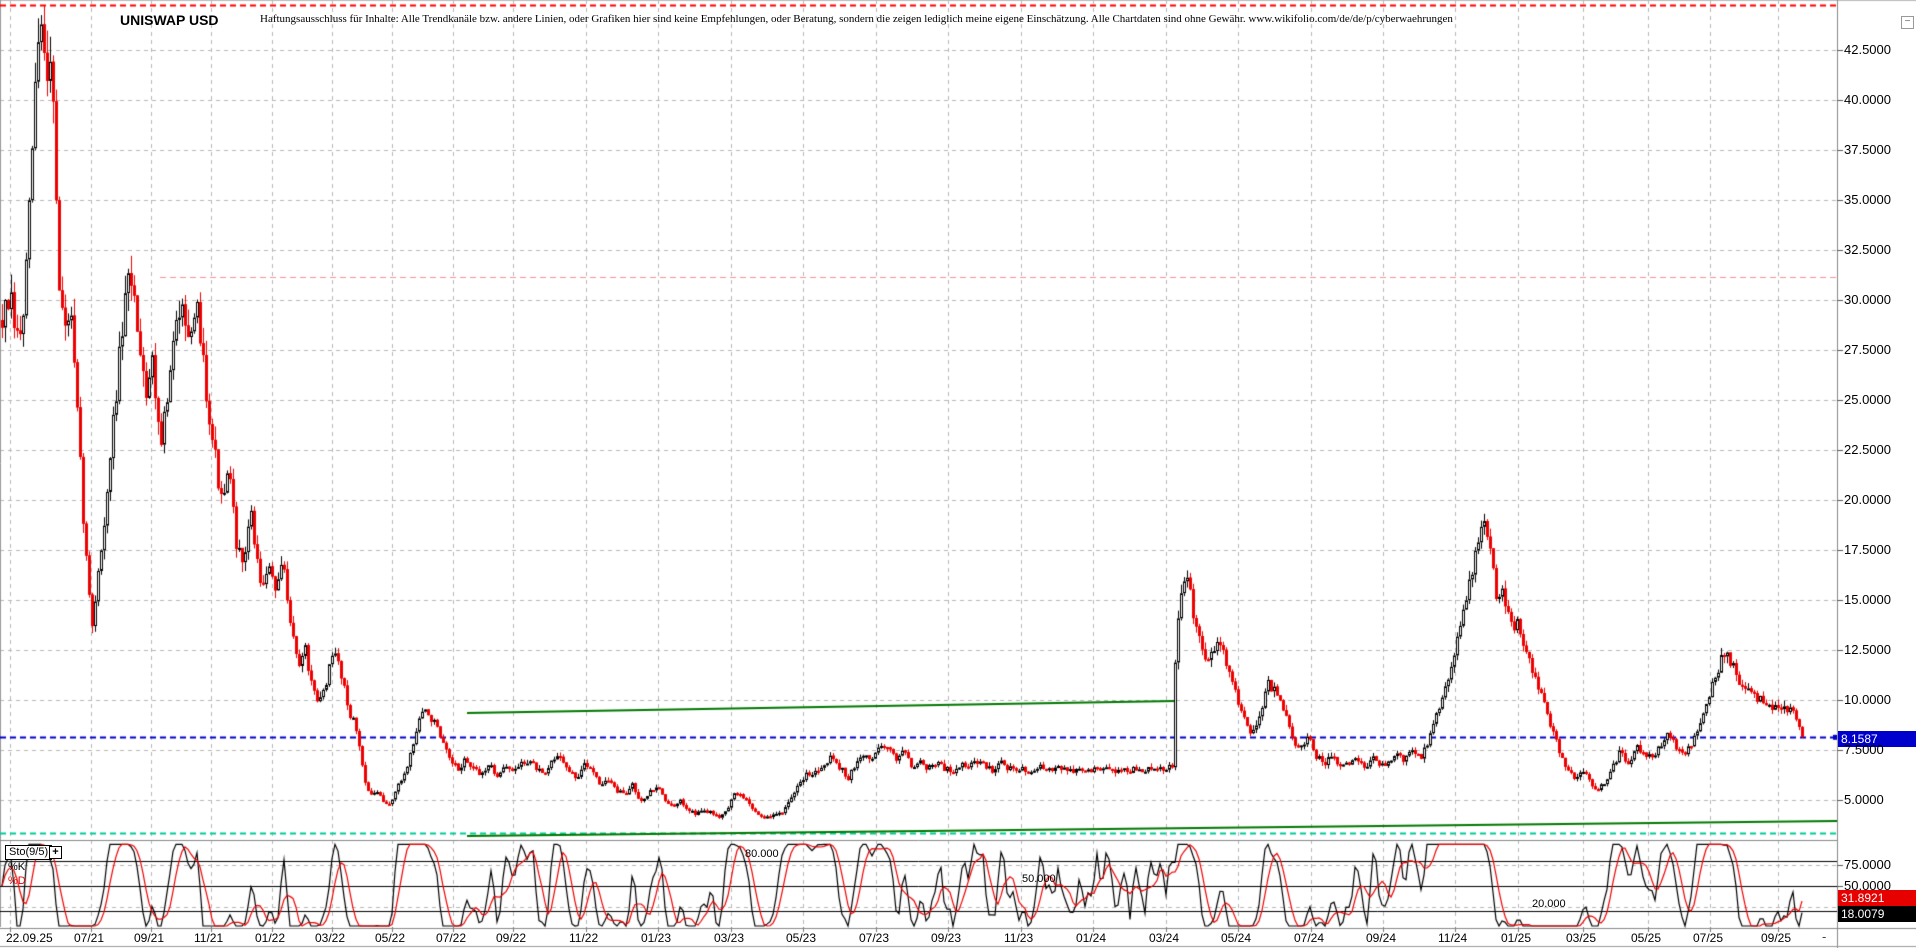  What do you see at coordinates (1309, 938) in the screenshot?
I see `x-axis-label: 07/24` at bounding box center [1309, 938].